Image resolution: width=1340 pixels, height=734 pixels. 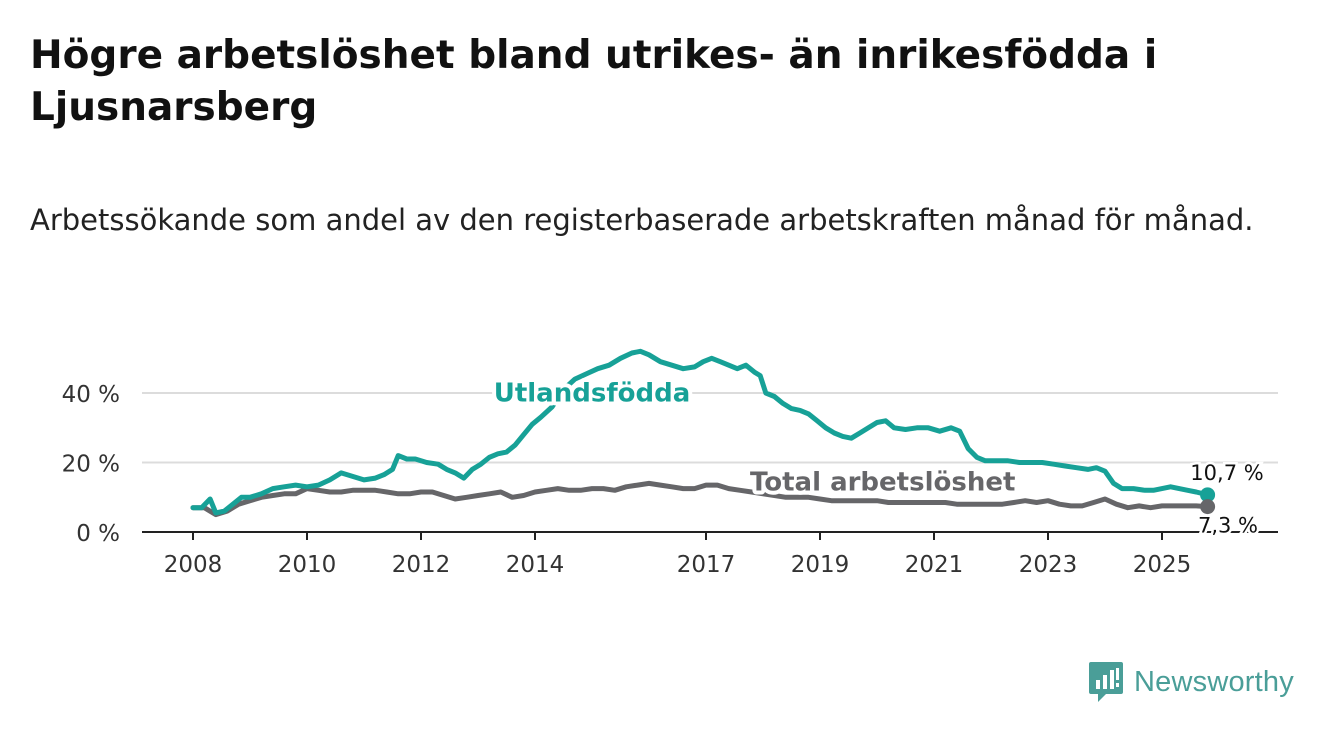 What do you see at coordinates (700, 499) in the screenshot?
I see `series-line-total-arbetsl-shet` at bounding box center [700, 499].